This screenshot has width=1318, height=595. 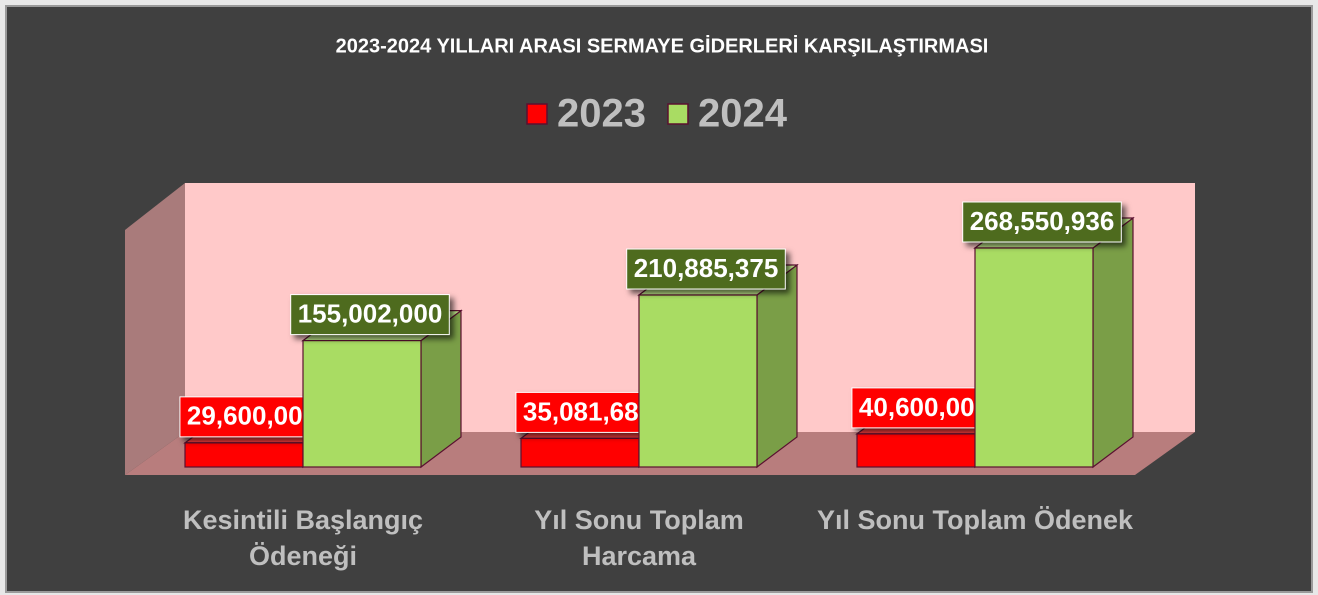 I want to click on legend-label: 2023, so click(x=601, y=114).